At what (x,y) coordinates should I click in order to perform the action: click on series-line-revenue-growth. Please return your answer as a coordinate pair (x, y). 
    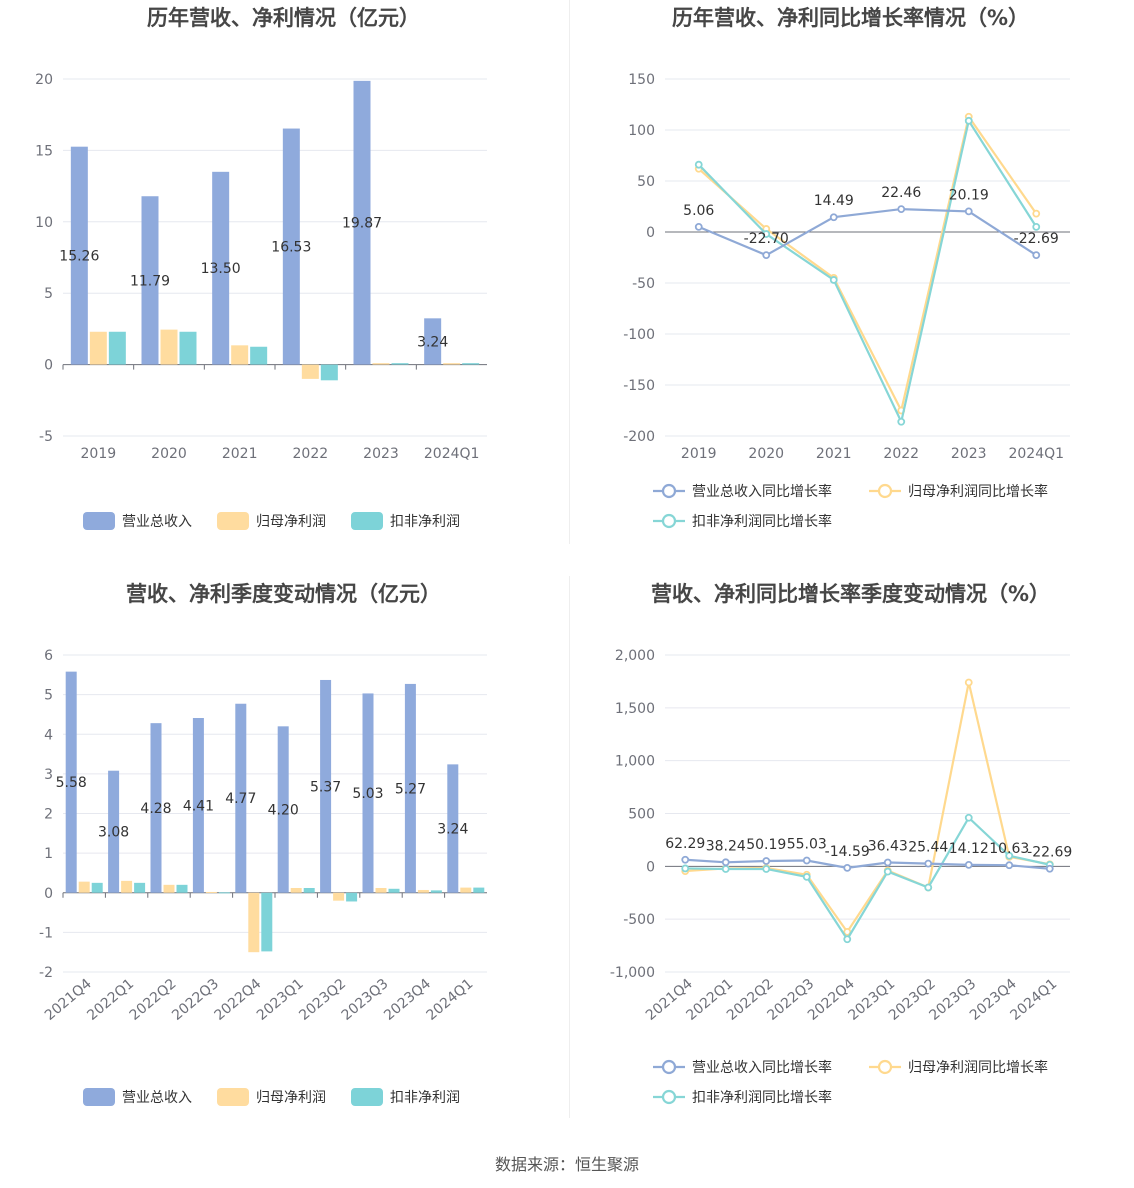
    Looking at the image, I should click on (867, 864).